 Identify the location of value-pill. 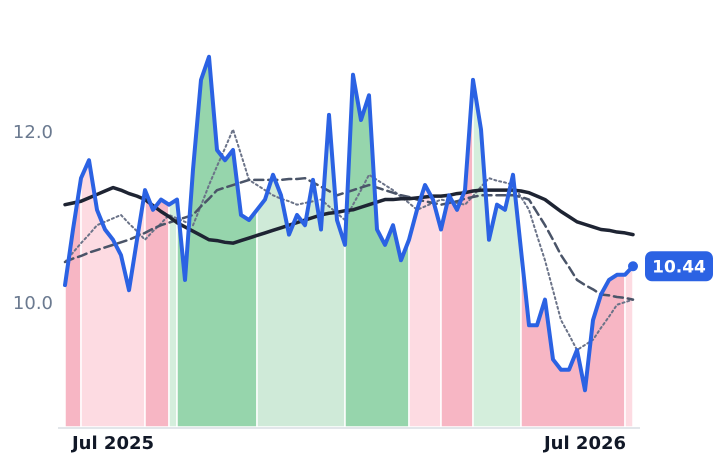
(679, 266).